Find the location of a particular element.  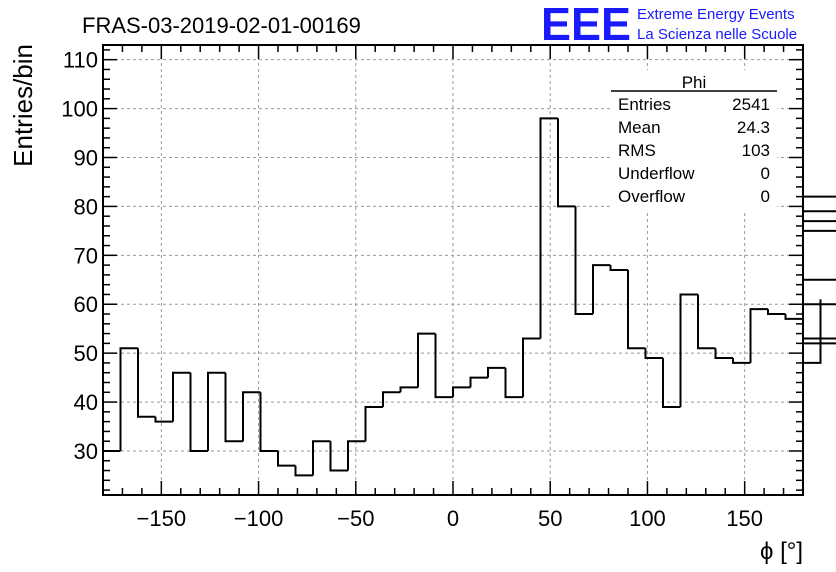

x-tick-label: −50 is located at coordinates (355, 518).